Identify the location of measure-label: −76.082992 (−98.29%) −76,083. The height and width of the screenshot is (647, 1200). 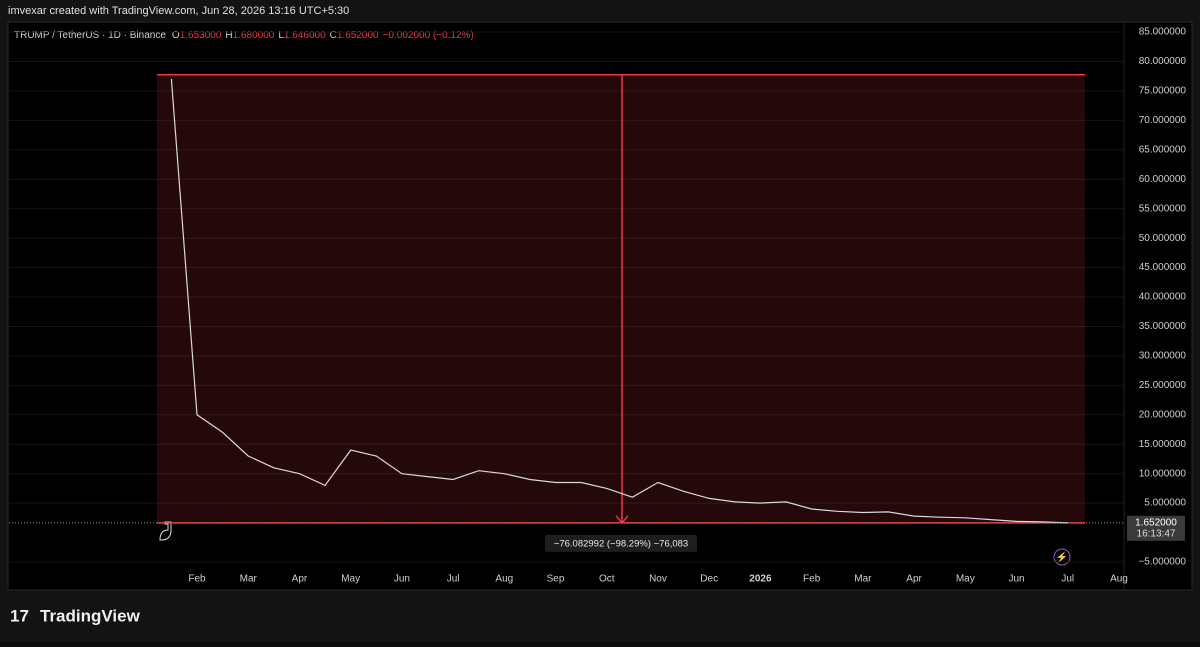
(621, 543).